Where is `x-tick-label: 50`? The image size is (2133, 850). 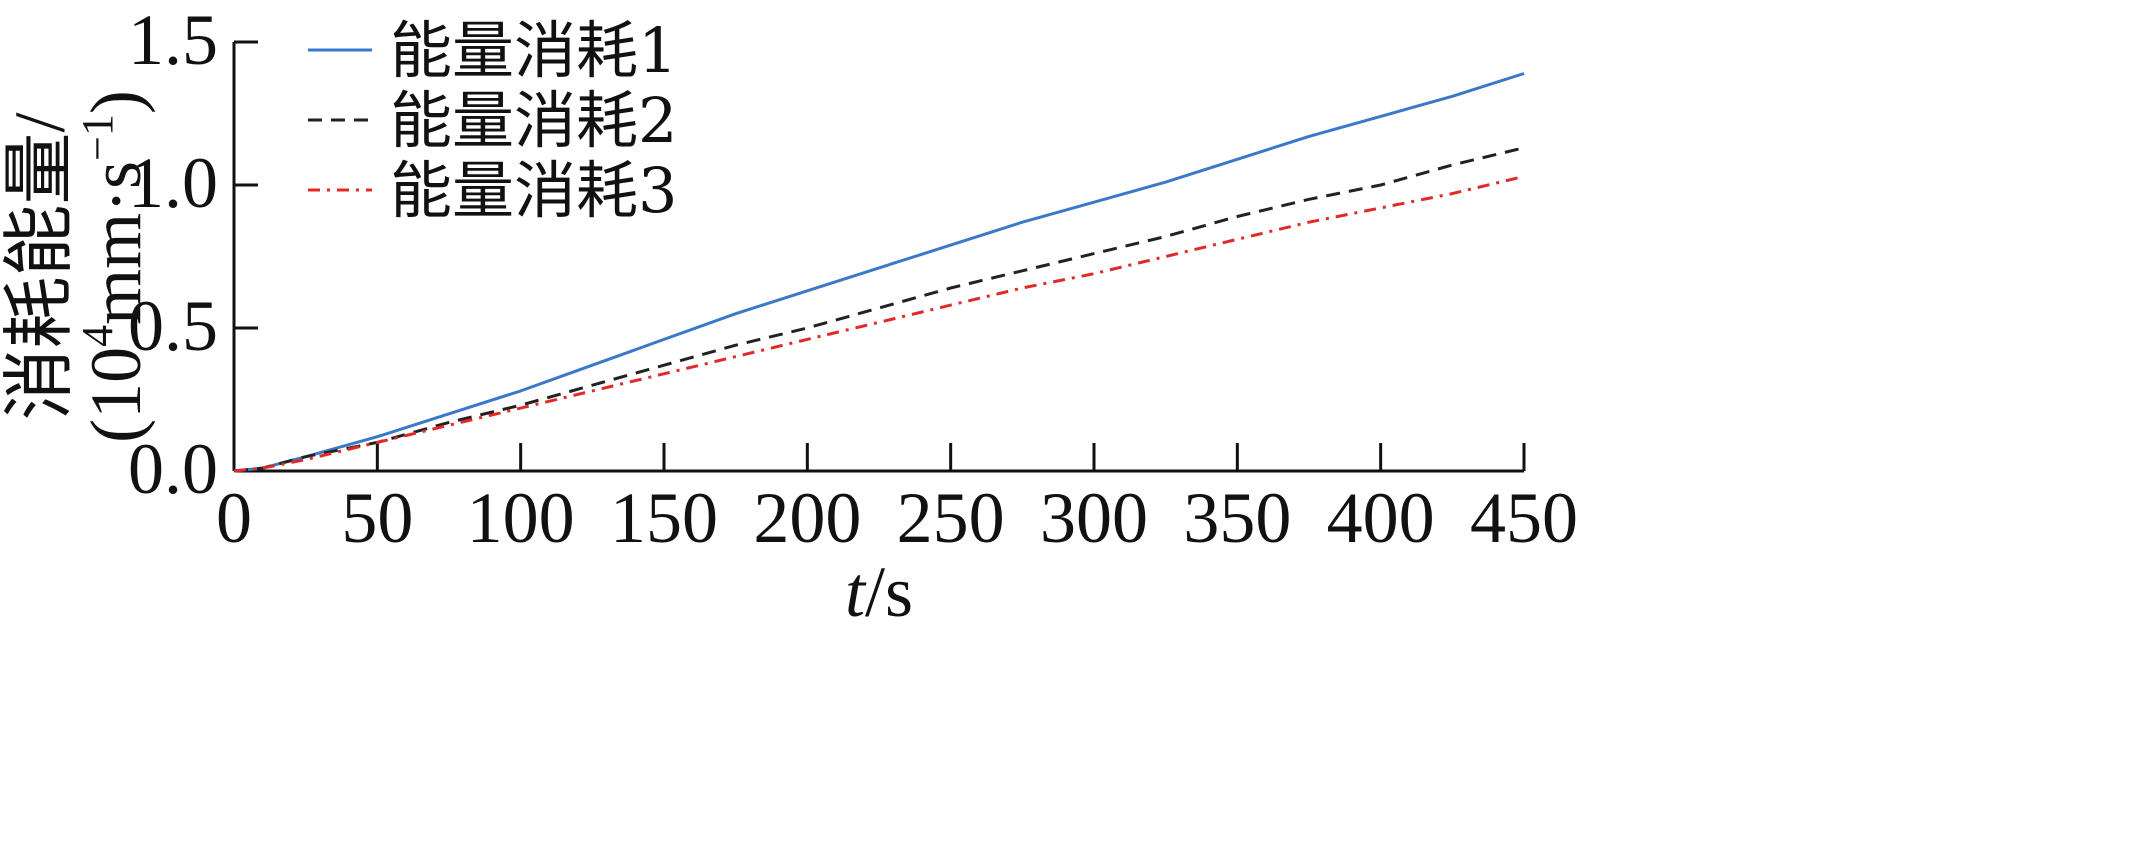 x-tick-label: 50 is located at coordinates (377, 518).